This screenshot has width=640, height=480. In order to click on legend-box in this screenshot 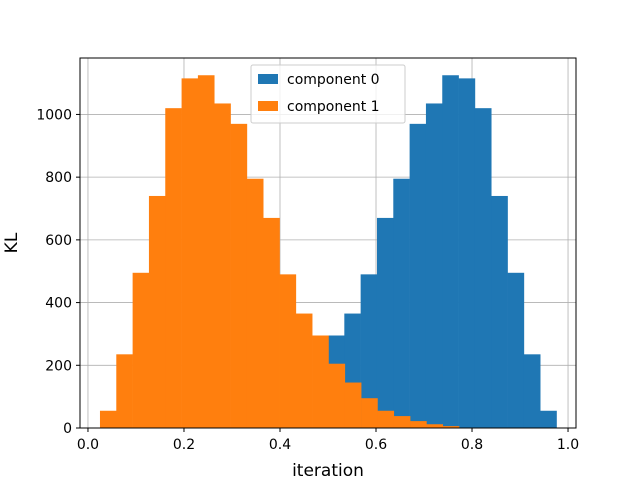, I will do `click(328, 94)`.